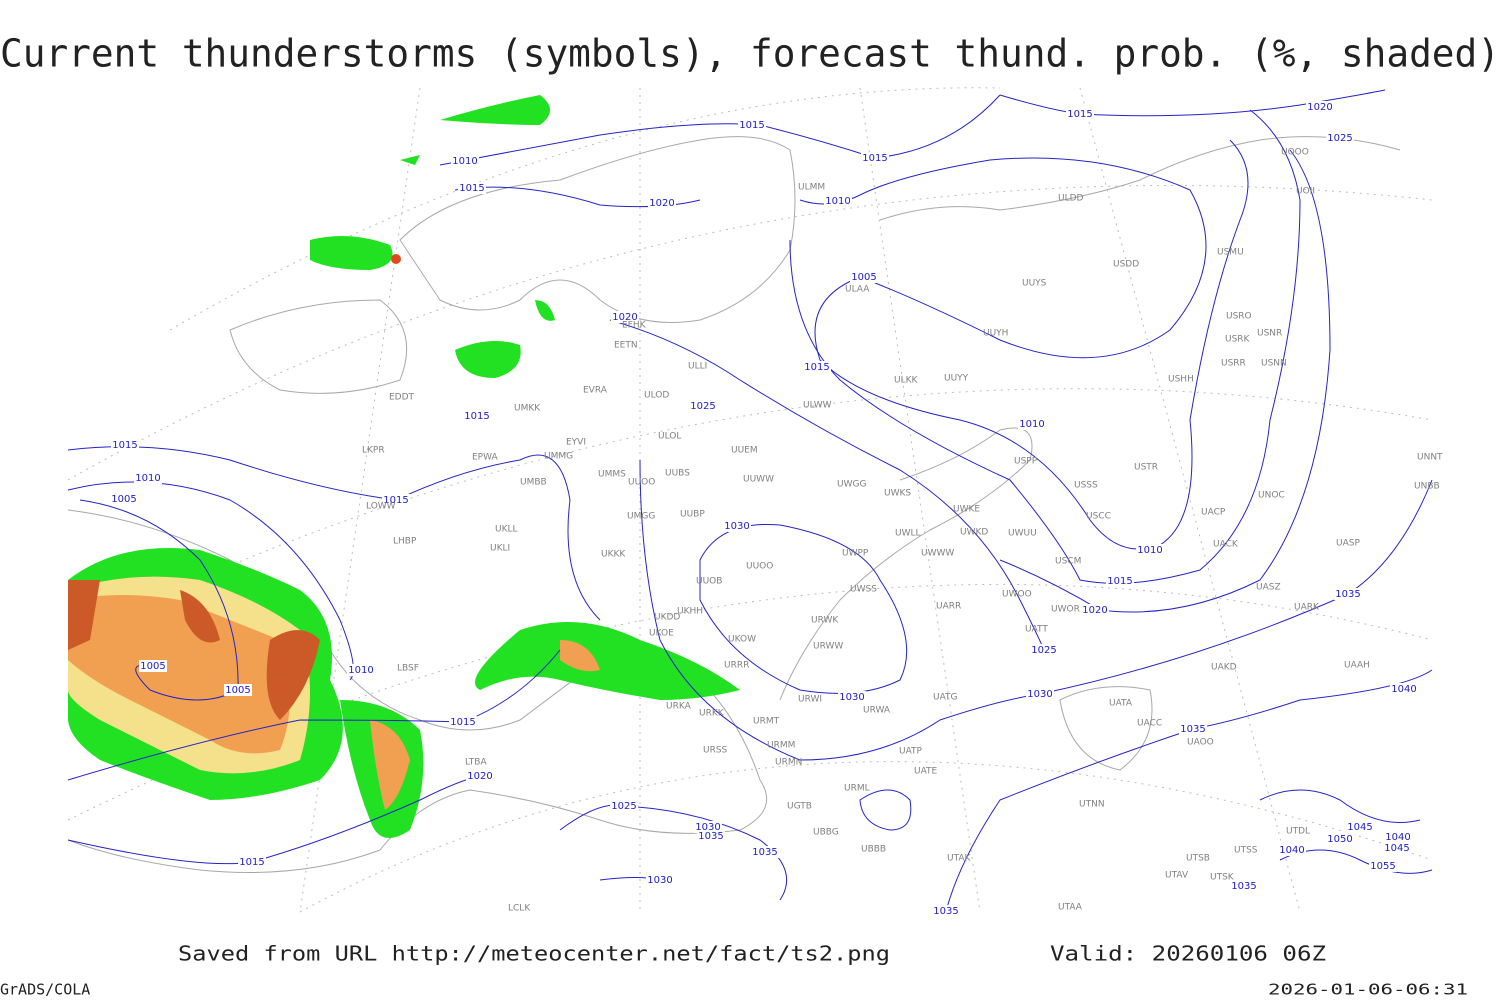  What do you see at coordinates (857, 789) in the screenshot?
I see `station-label: URML` at bounding box center [857, 789].